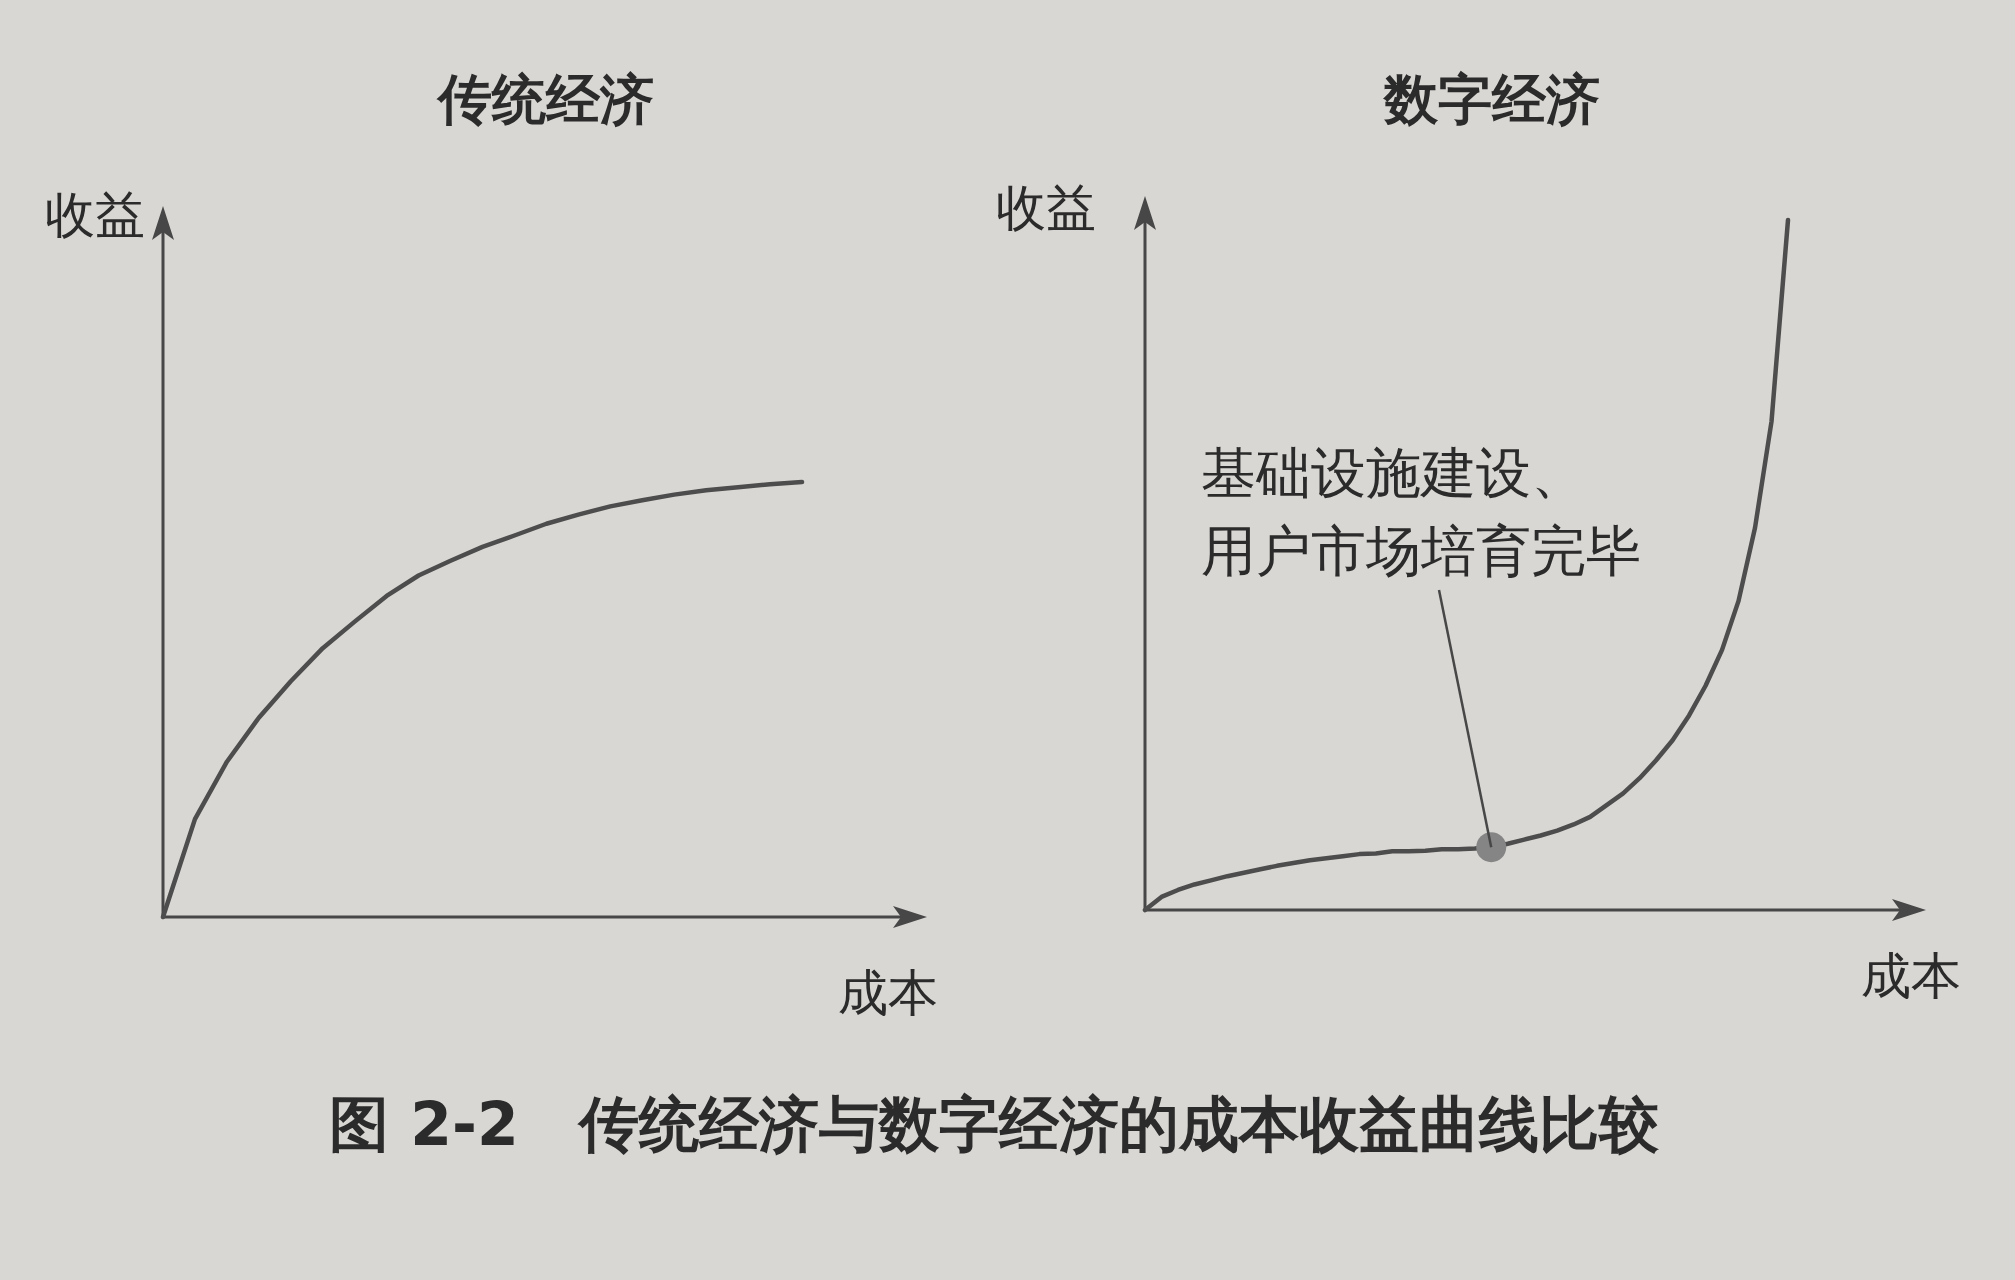 The image size is (2015, 1280). Describe the element at coordinates (1421, 512) in the screenshot. I see `annotation: 基础设施建设、用户市场培育完毕` at that location.